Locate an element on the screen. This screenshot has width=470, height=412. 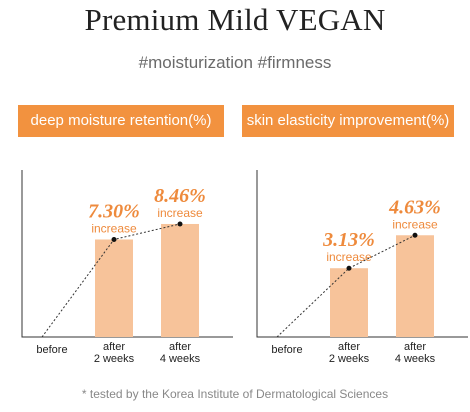
trend-line is located at coordinates (346, 286).